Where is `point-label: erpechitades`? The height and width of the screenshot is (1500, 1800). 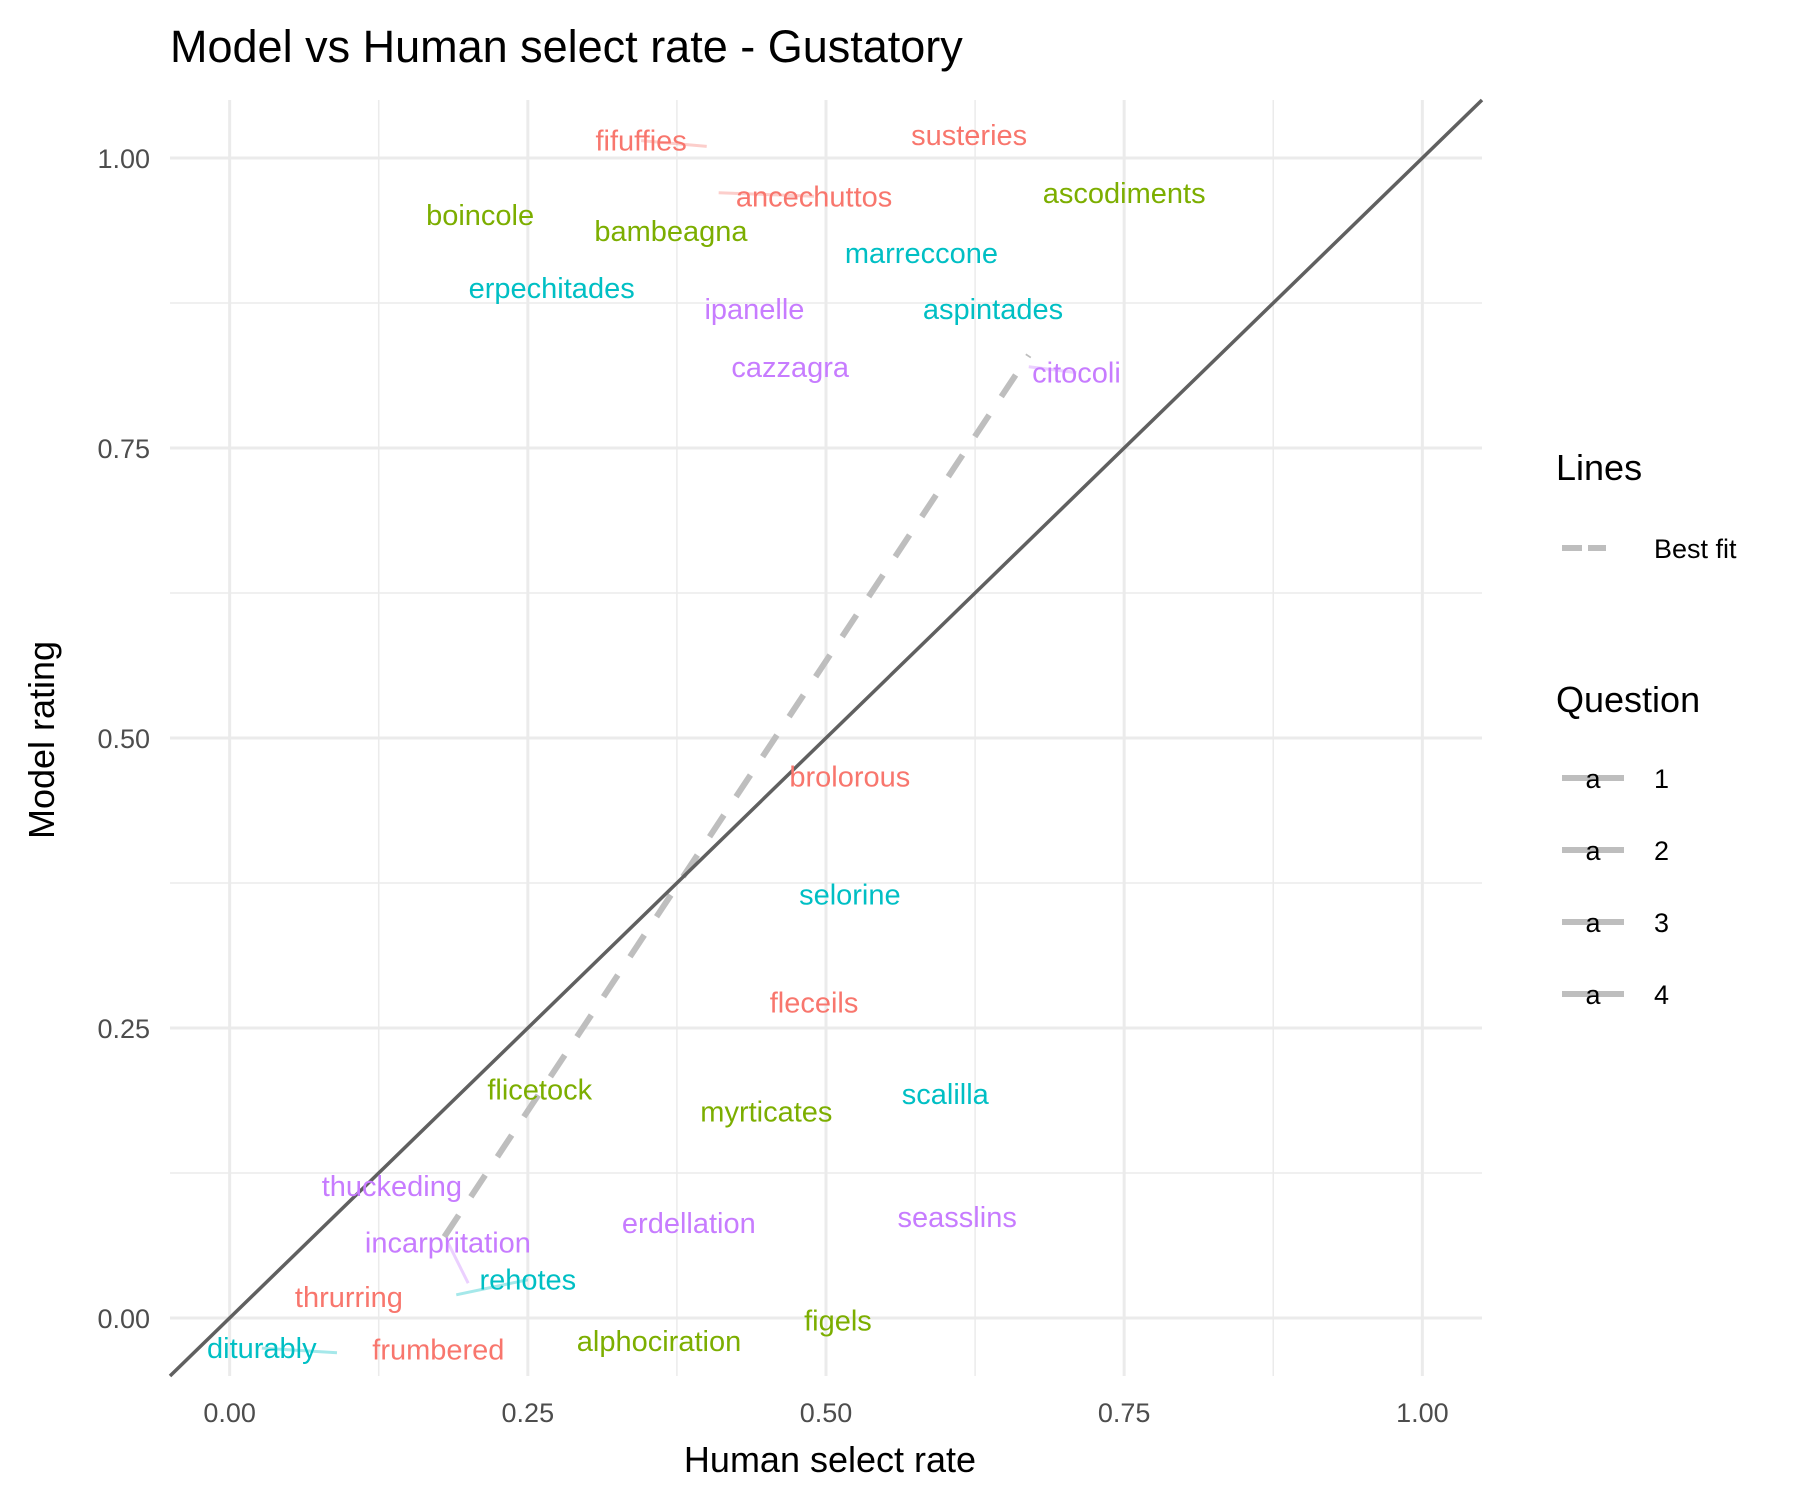
point-label: erpechitades is located at coordinates (552, 289).